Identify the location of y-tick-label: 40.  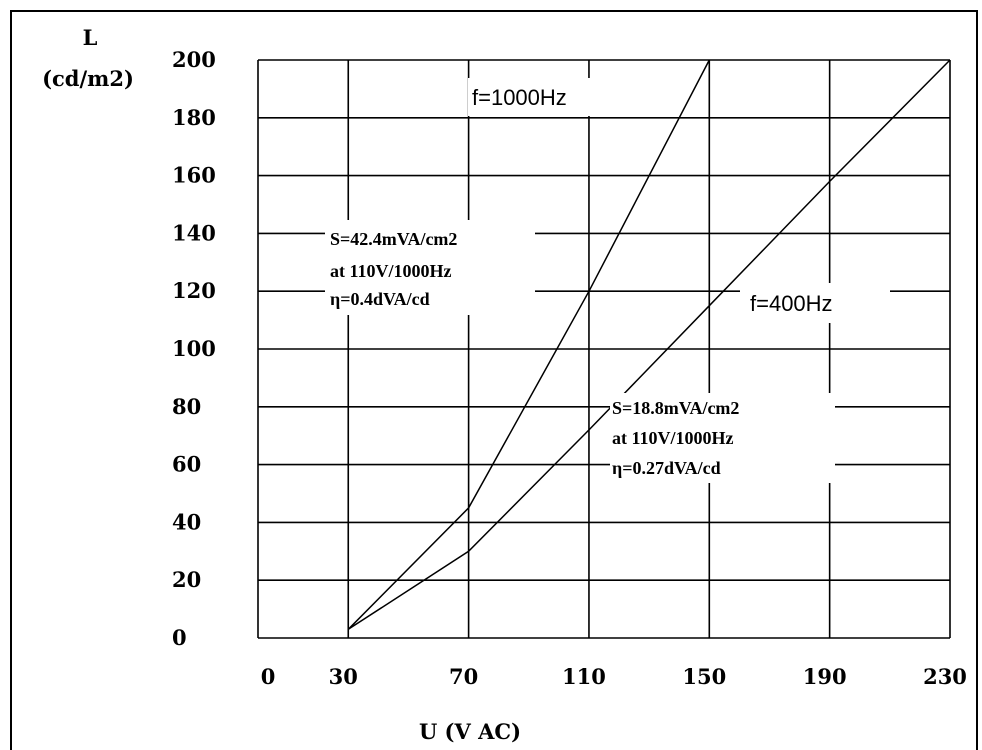
(186, 521).